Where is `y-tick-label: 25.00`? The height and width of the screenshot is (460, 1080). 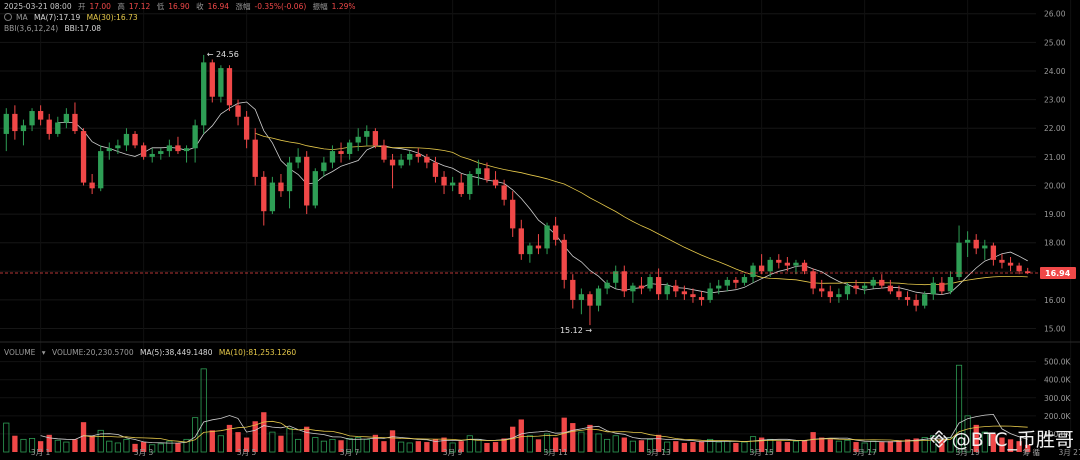 y-tick-label: 25.00 is located at coordinates (1055, 42).